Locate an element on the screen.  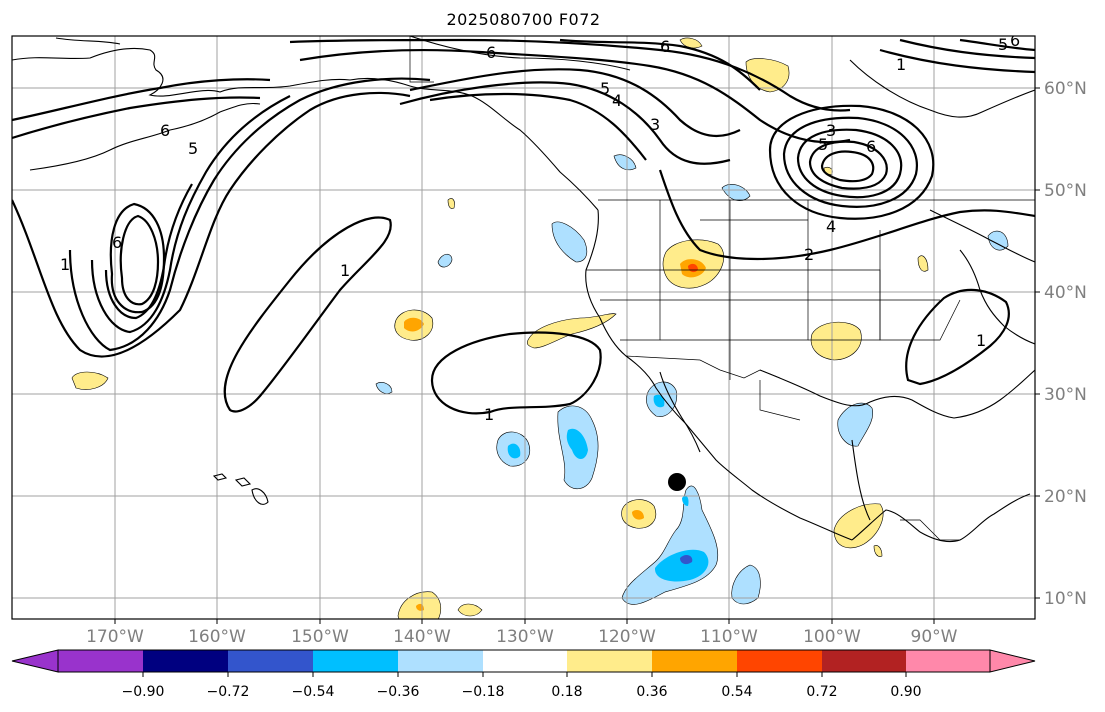
border-us-mexico is located at coordinates (703, 367).